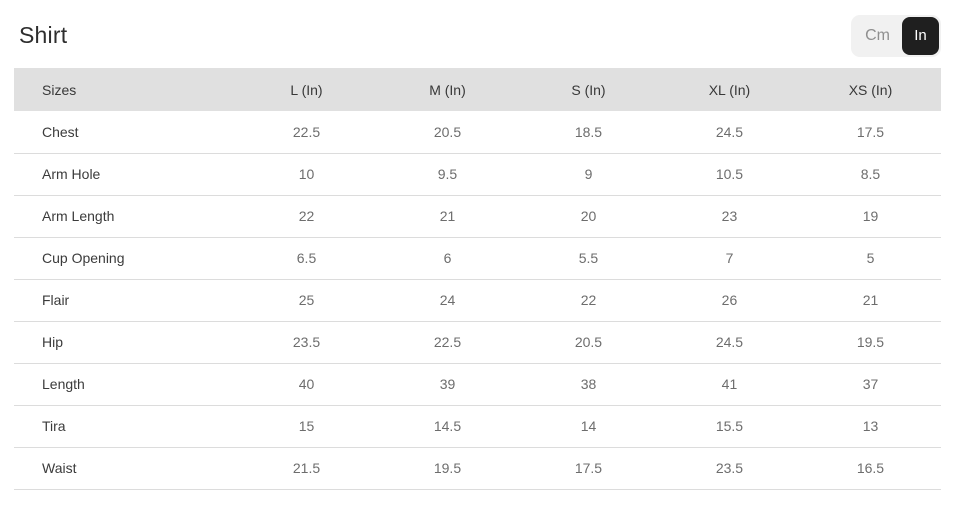  I want to click on measurement-value: 38, so click(588, 384).